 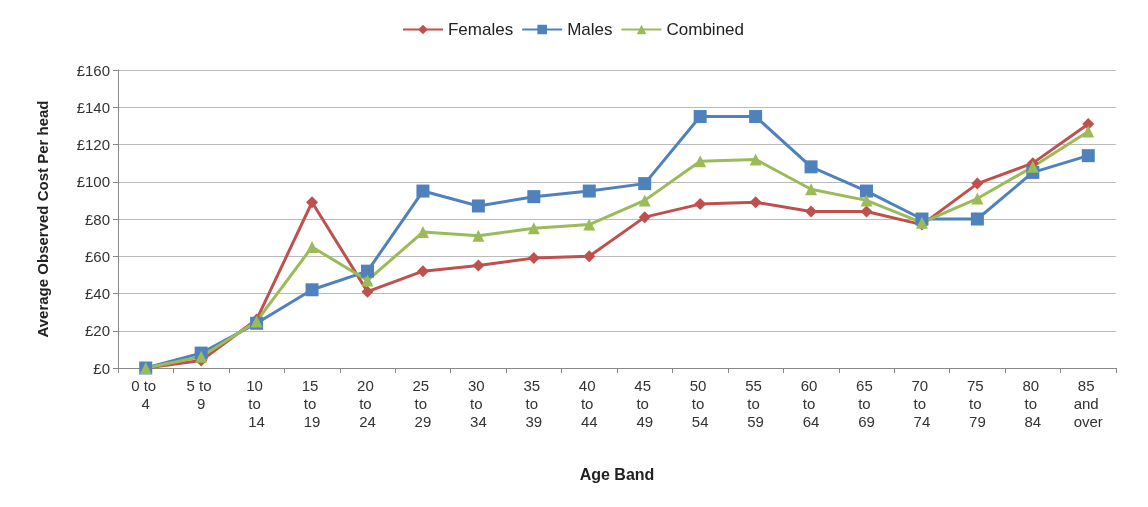 What do you see at coordinates (590, 29) in the screenshot?
I see `legend-label: Males` at bounding box center [590, 29].